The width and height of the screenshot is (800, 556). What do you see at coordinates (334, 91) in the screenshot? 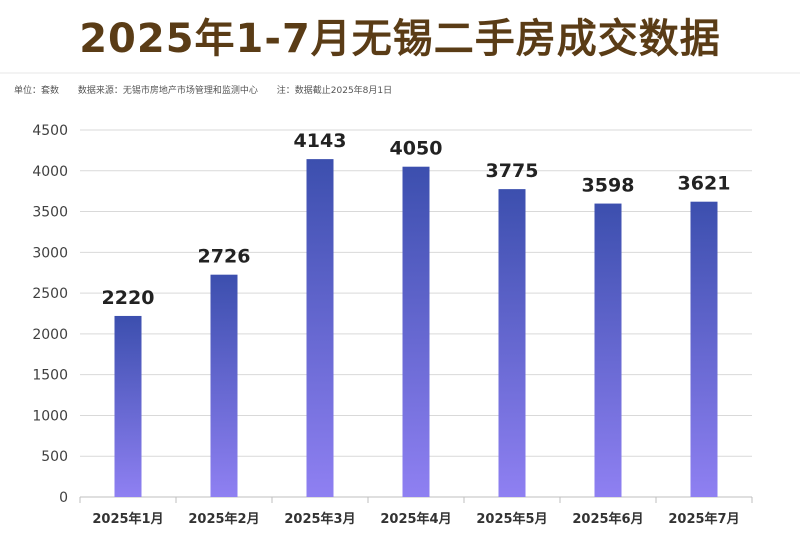
I see `cutoff-note: 注：数据截止2025年8月1日` at bounding box center [334, 91].